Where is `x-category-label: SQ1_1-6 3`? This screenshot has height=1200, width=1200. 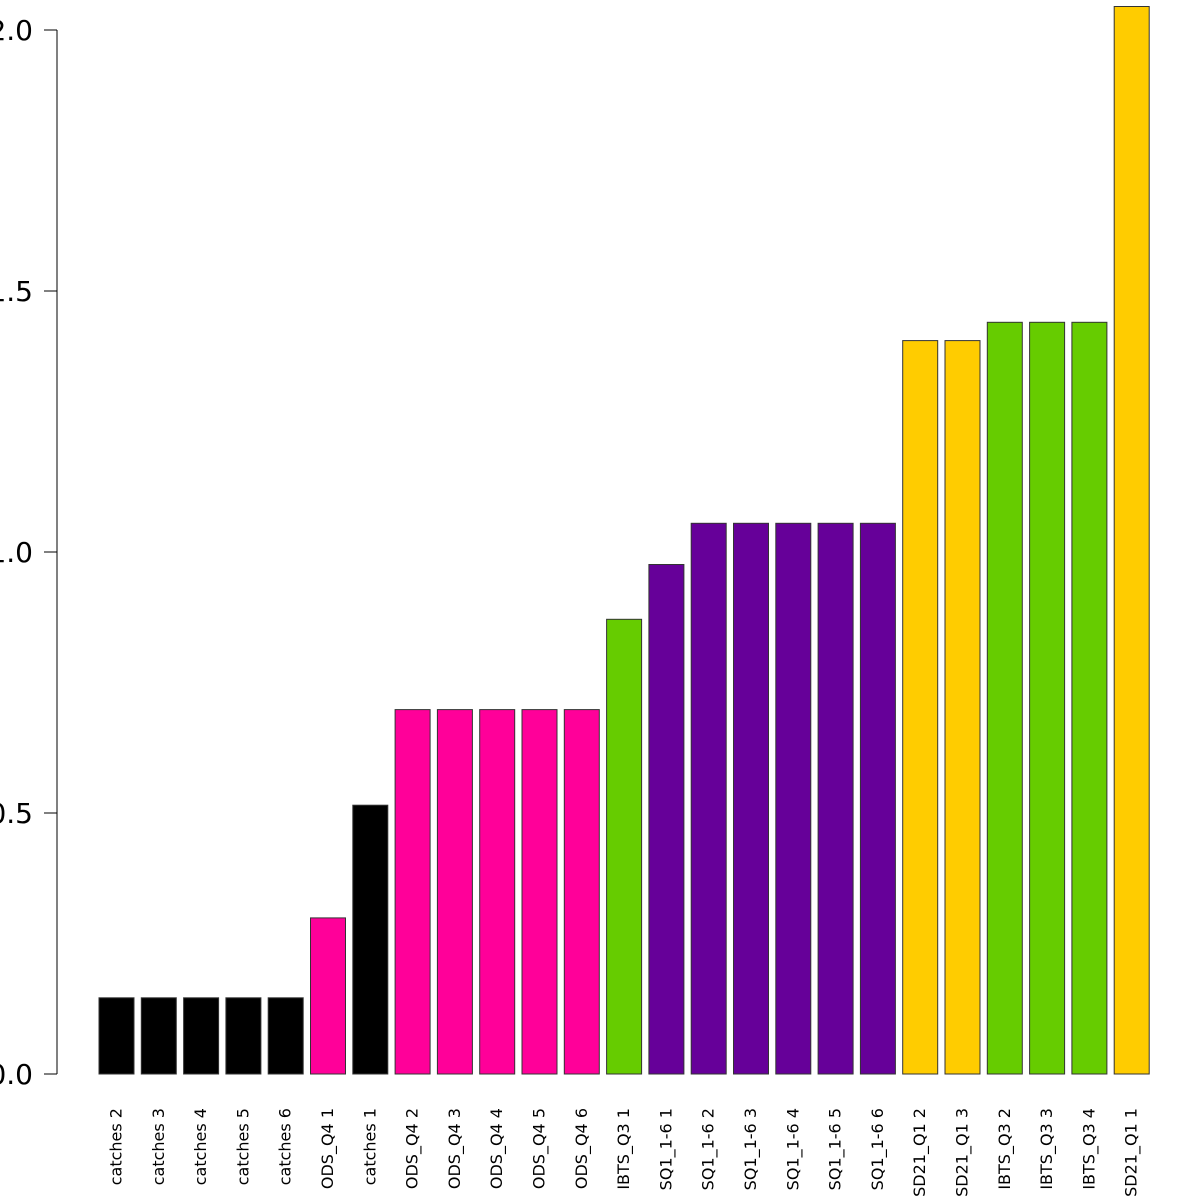 x-category-label: SQ1_1-6 3 is located at coordinates (751, 1149).